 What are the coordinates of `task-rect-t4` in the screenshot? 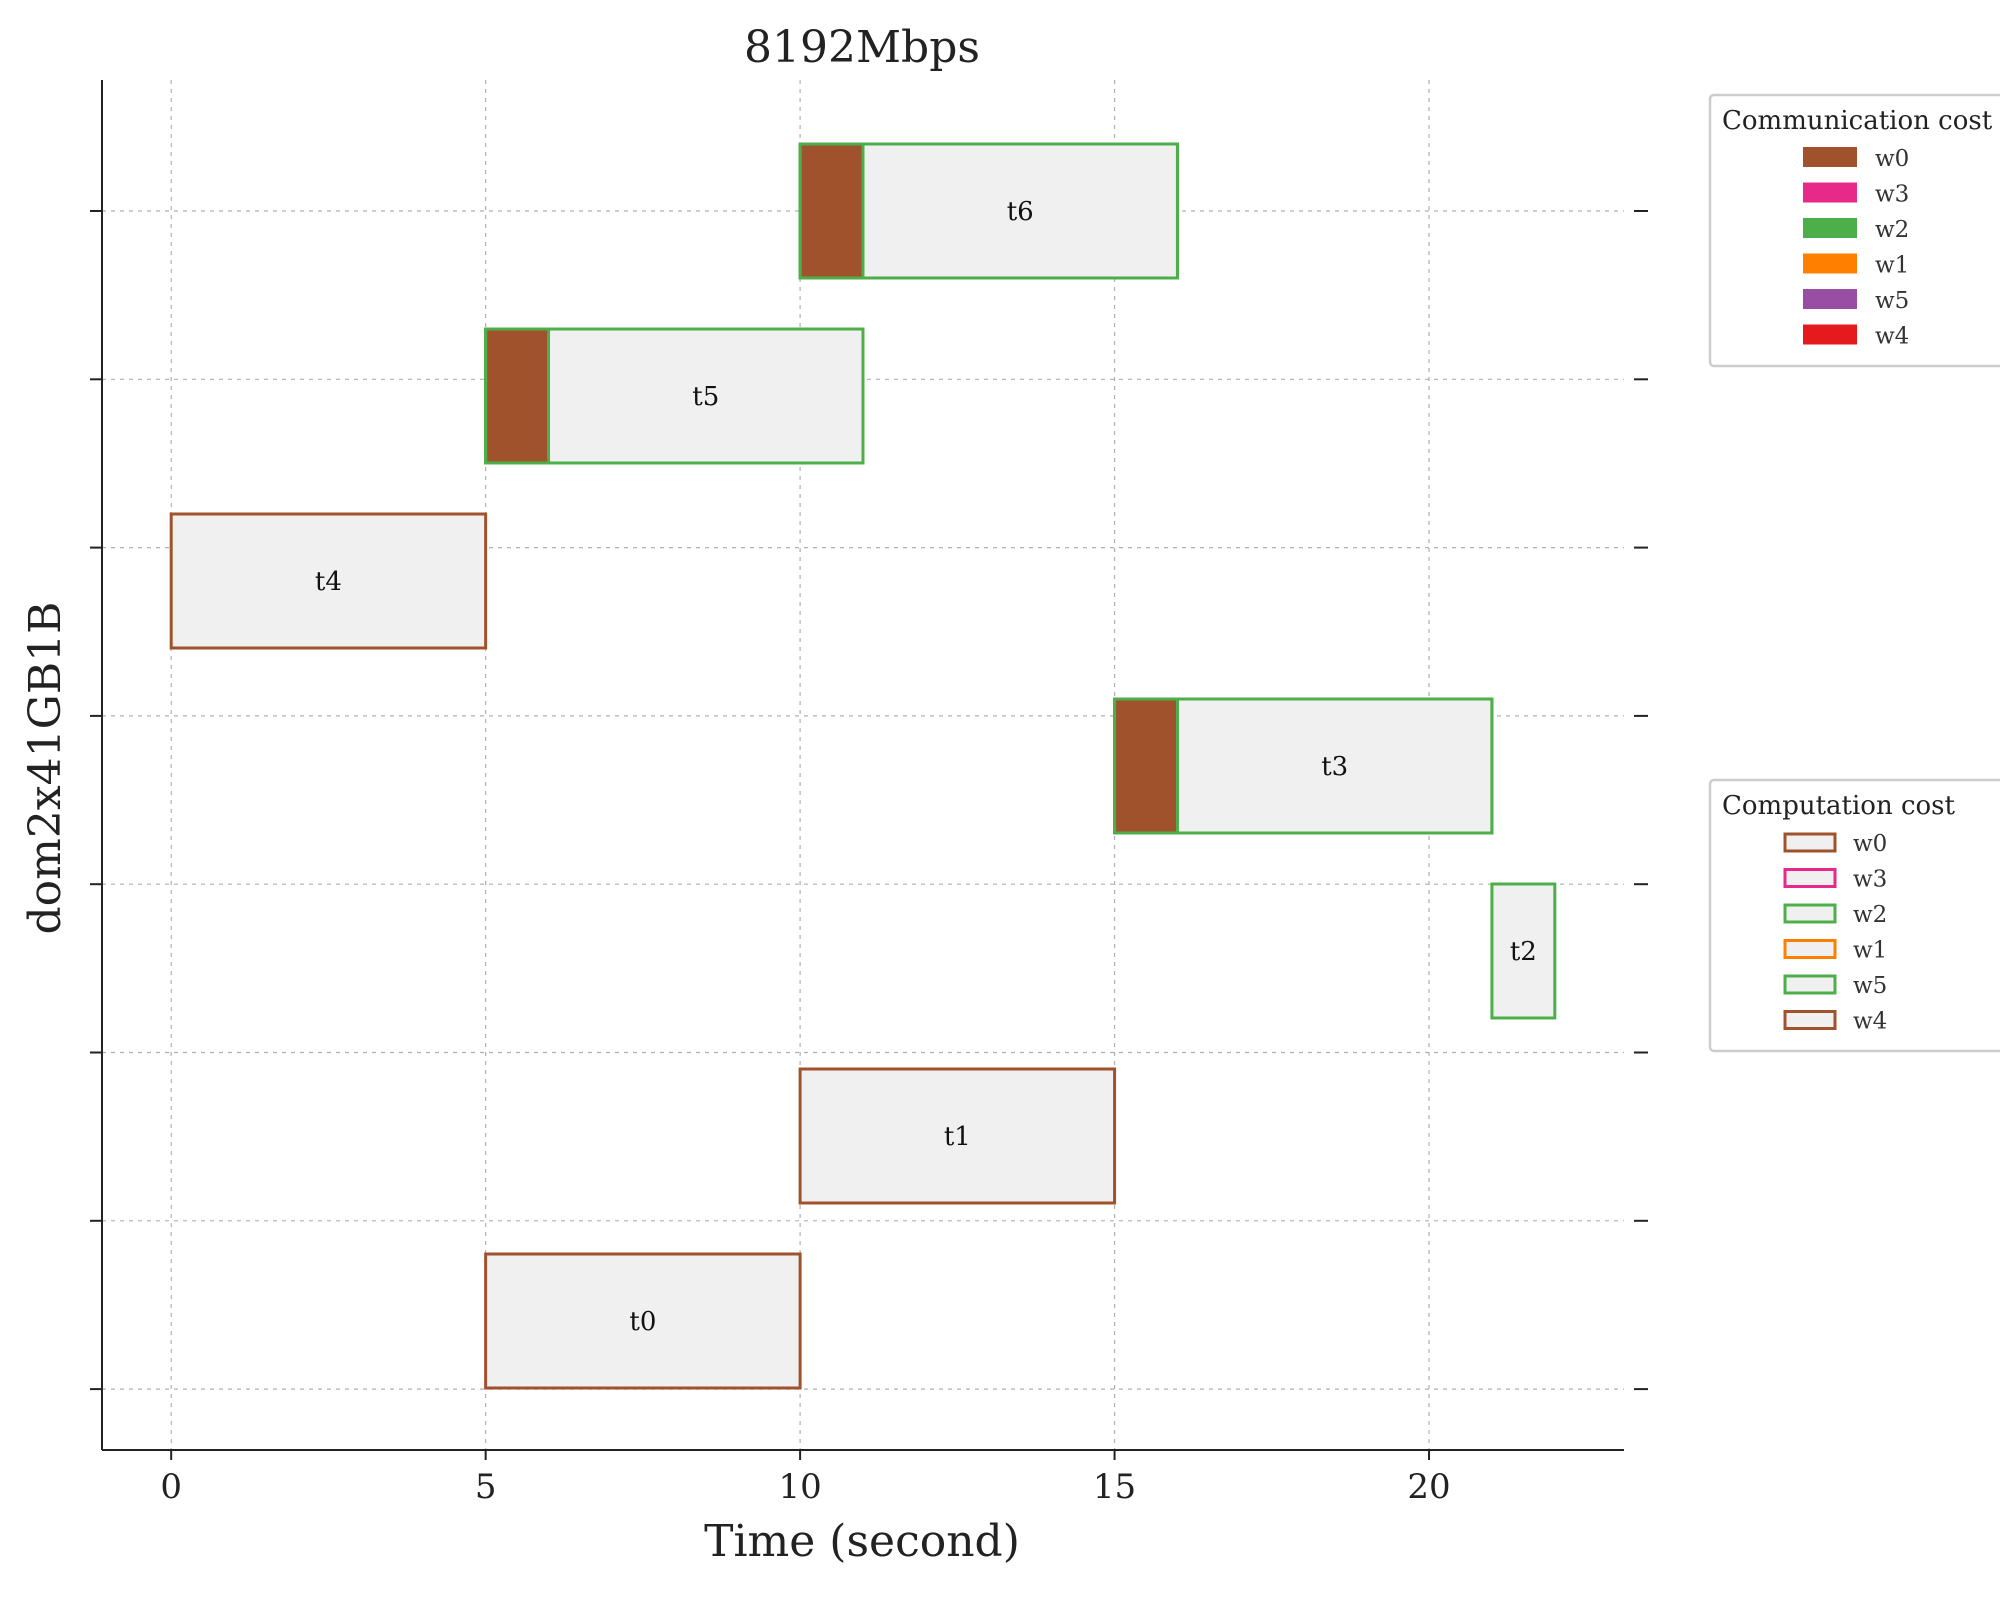 It's located at (328, 581).